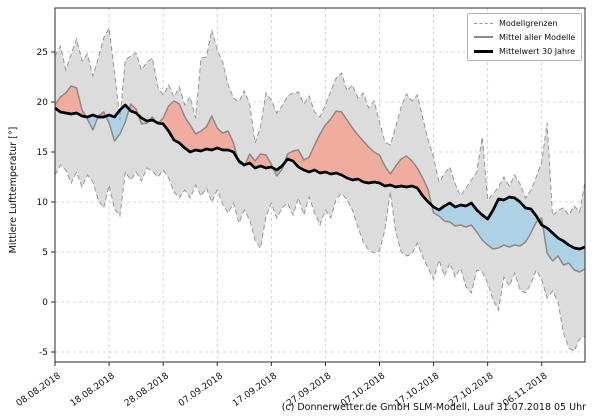  Describe the element at coordinates (43, 103) in the screenshot. I see `y-tick-label: 20` at that location.